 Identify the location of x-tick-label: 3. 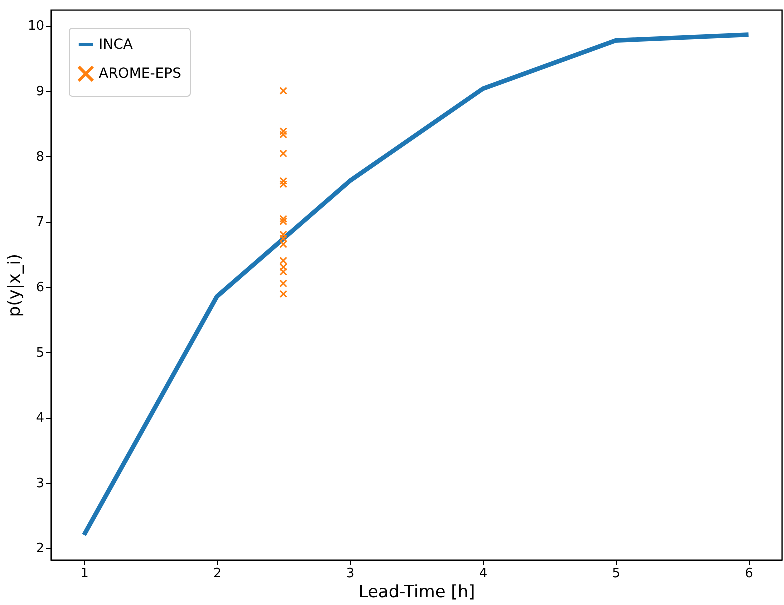
(350, 574).